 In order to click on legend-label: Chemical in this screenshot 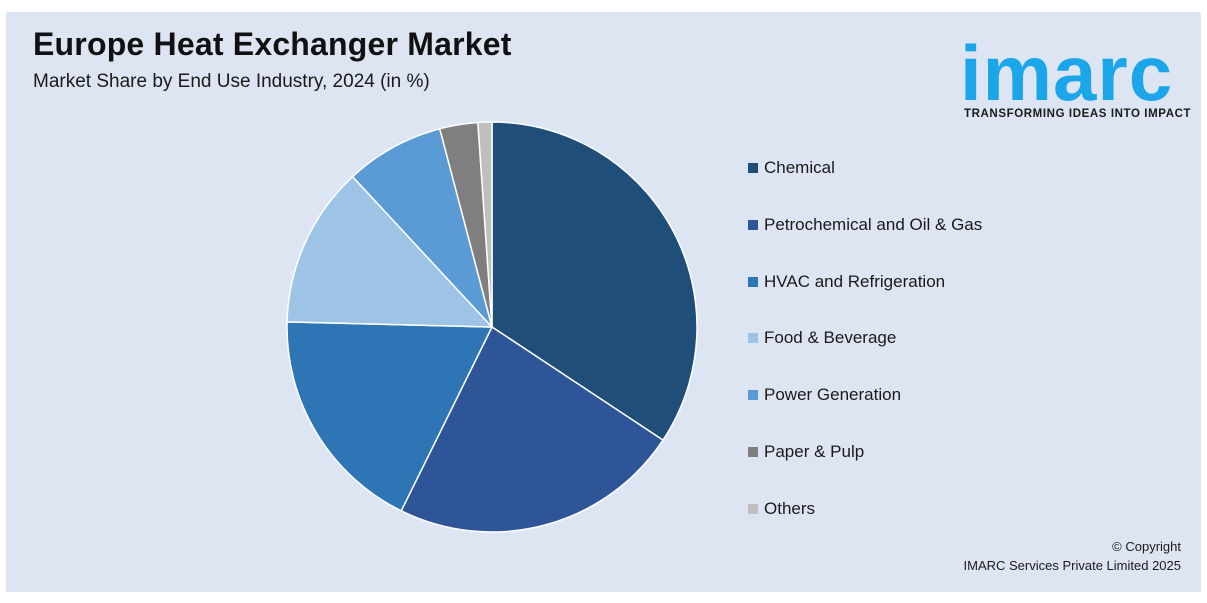, I will do `click(799, 167)`.